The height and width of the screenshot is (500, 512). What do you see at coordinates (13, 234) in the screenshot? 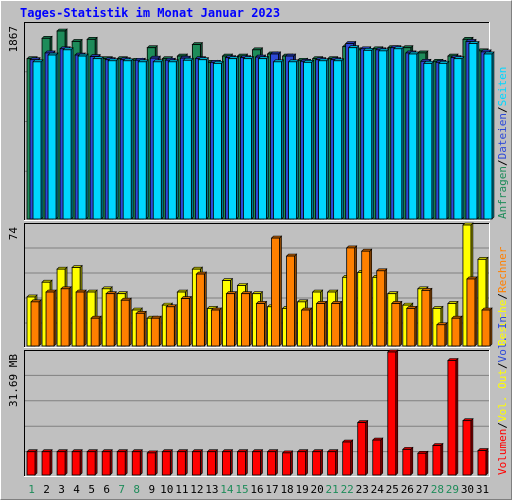
I see `panel-1-max-label: 74` at bounding box center [13, 234].